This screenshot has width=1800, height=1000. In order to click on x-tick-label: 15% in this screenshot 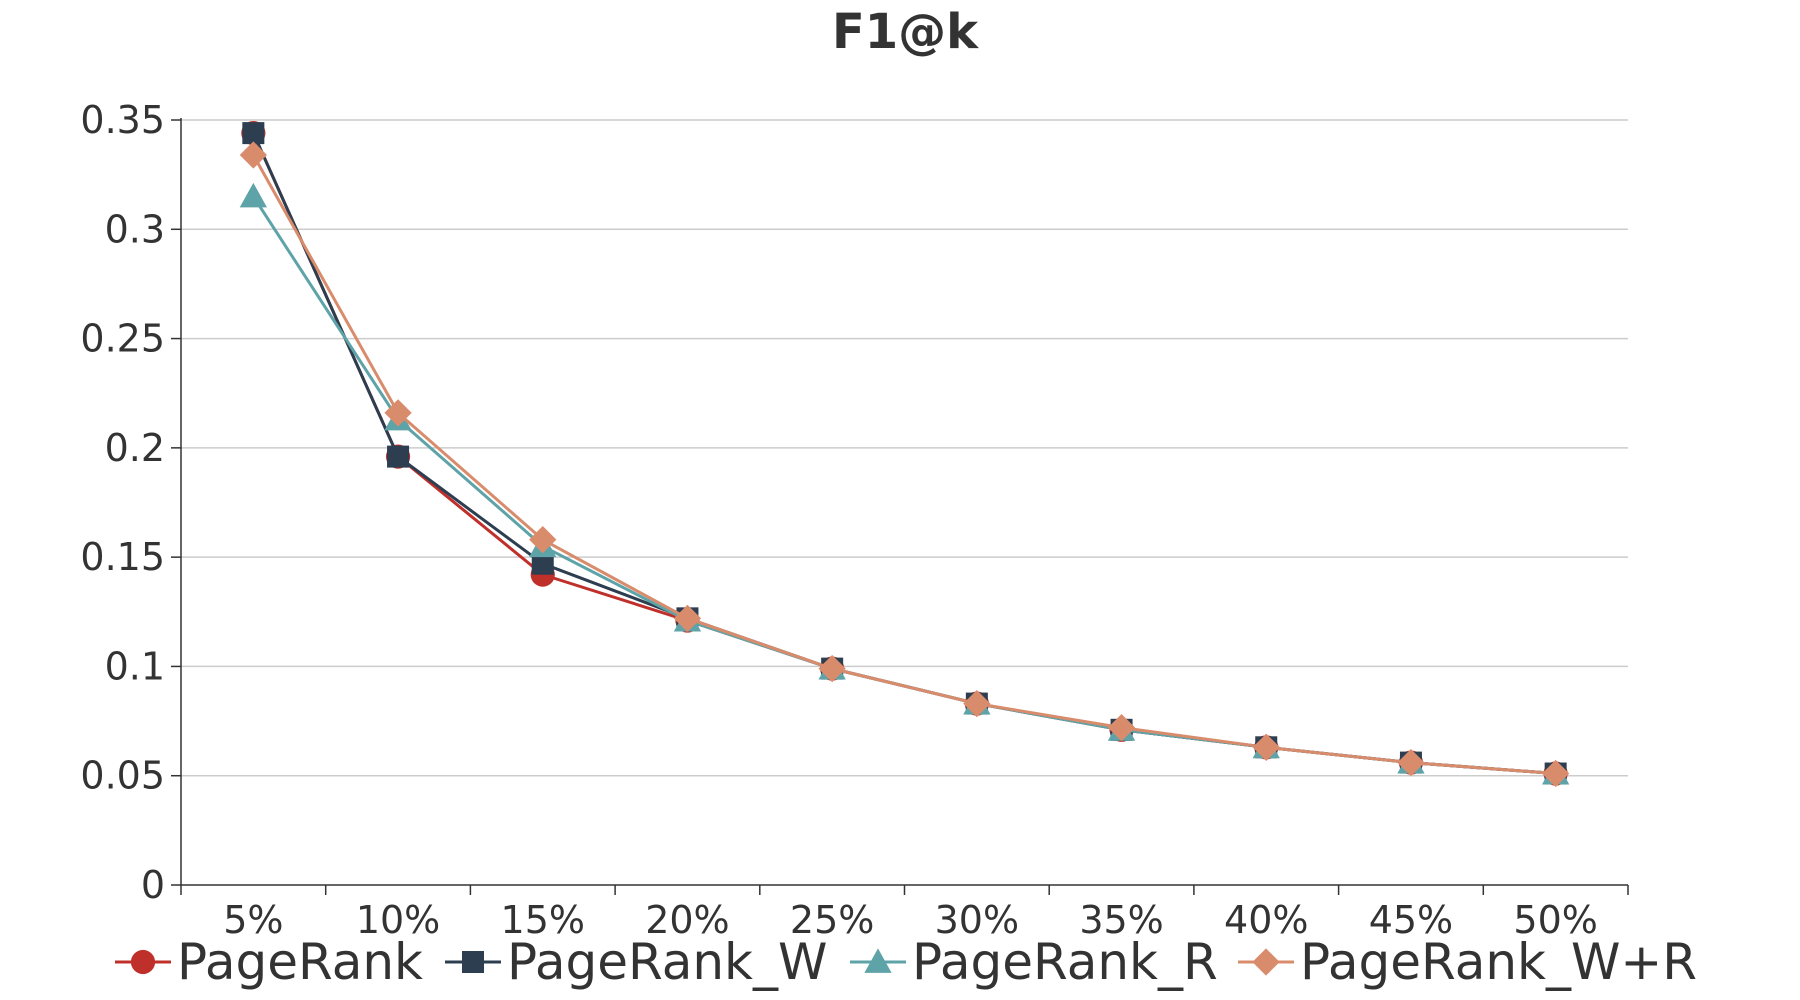, I will do `click(543, 920)`.